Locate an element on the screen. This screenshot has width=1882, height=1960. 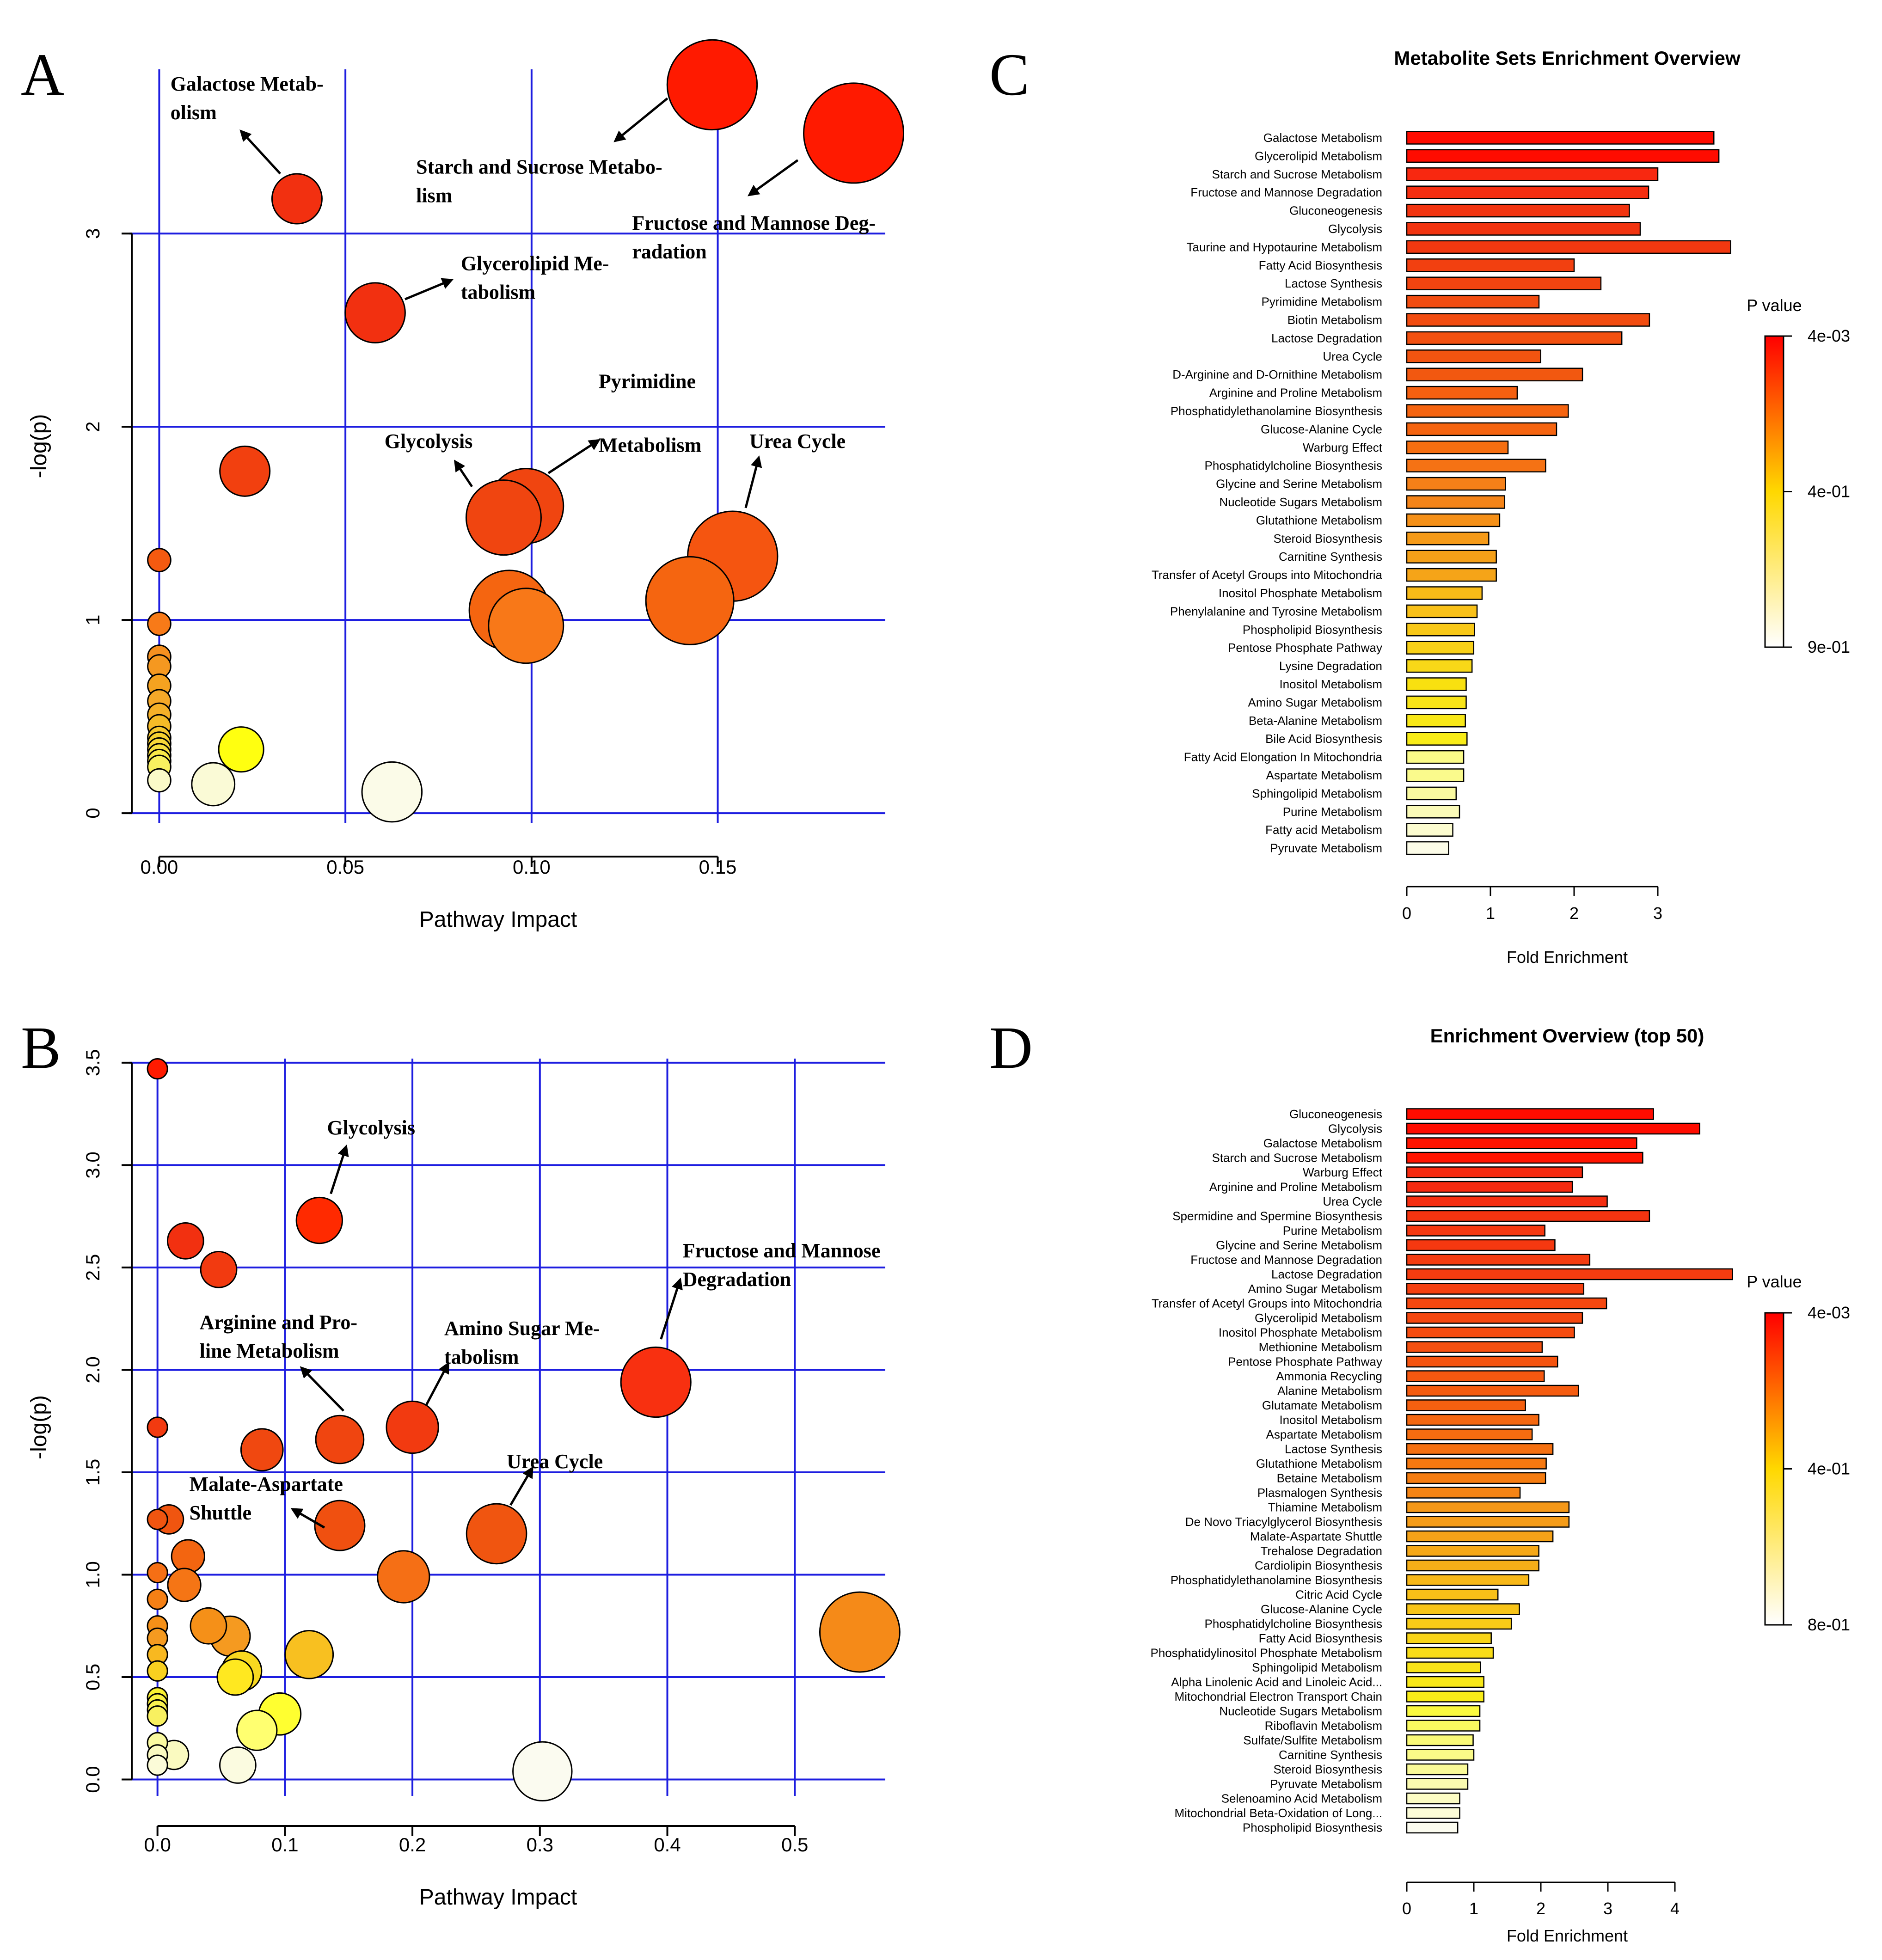
y-tick-label: 1.0 is located at coordinates (93, 1575).